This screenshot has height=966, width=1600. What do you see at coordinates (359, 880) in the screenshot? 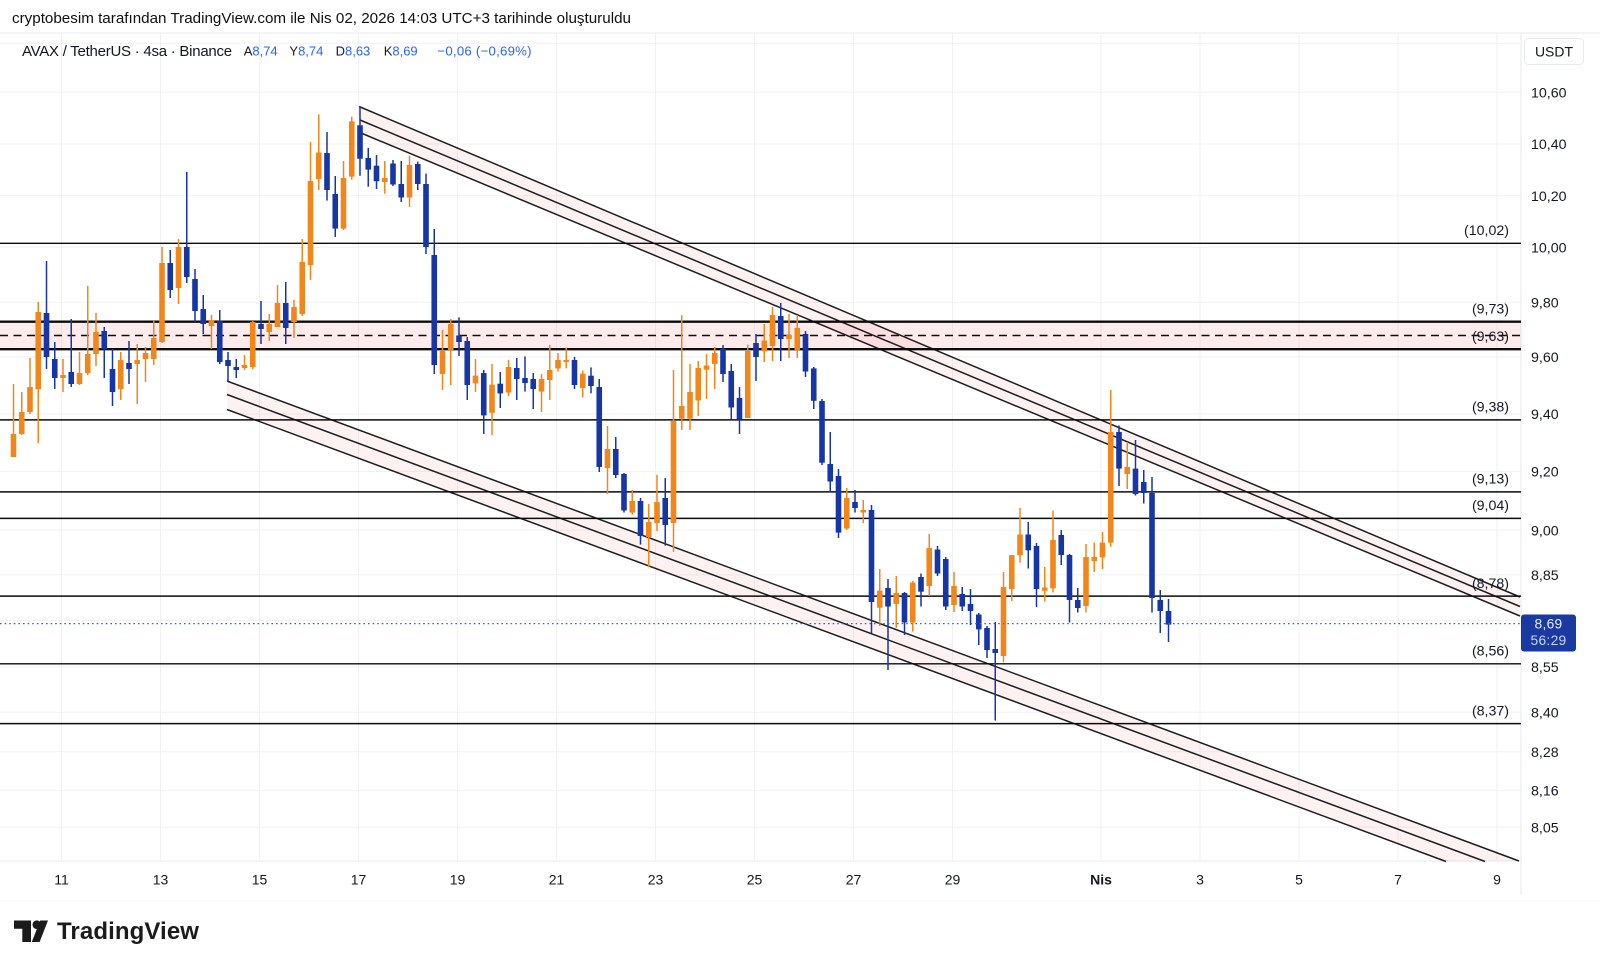
I see `svg-text: 17` at bounding box center [359, 880].